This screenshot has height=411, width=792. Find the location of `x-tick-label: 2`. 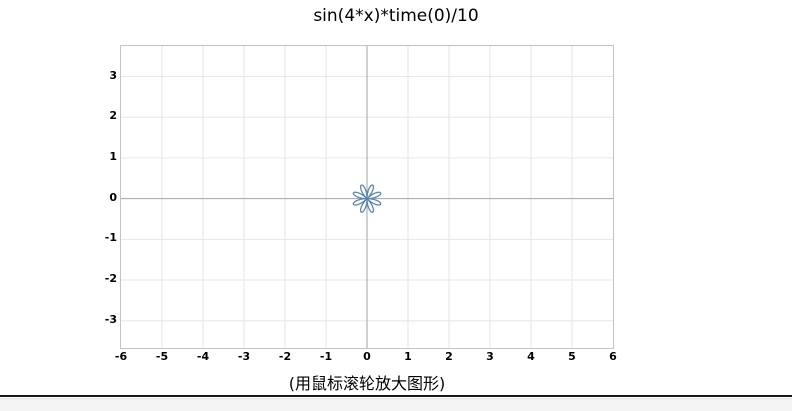

x-tick-label: 2 is located at coordinates (449, 356).